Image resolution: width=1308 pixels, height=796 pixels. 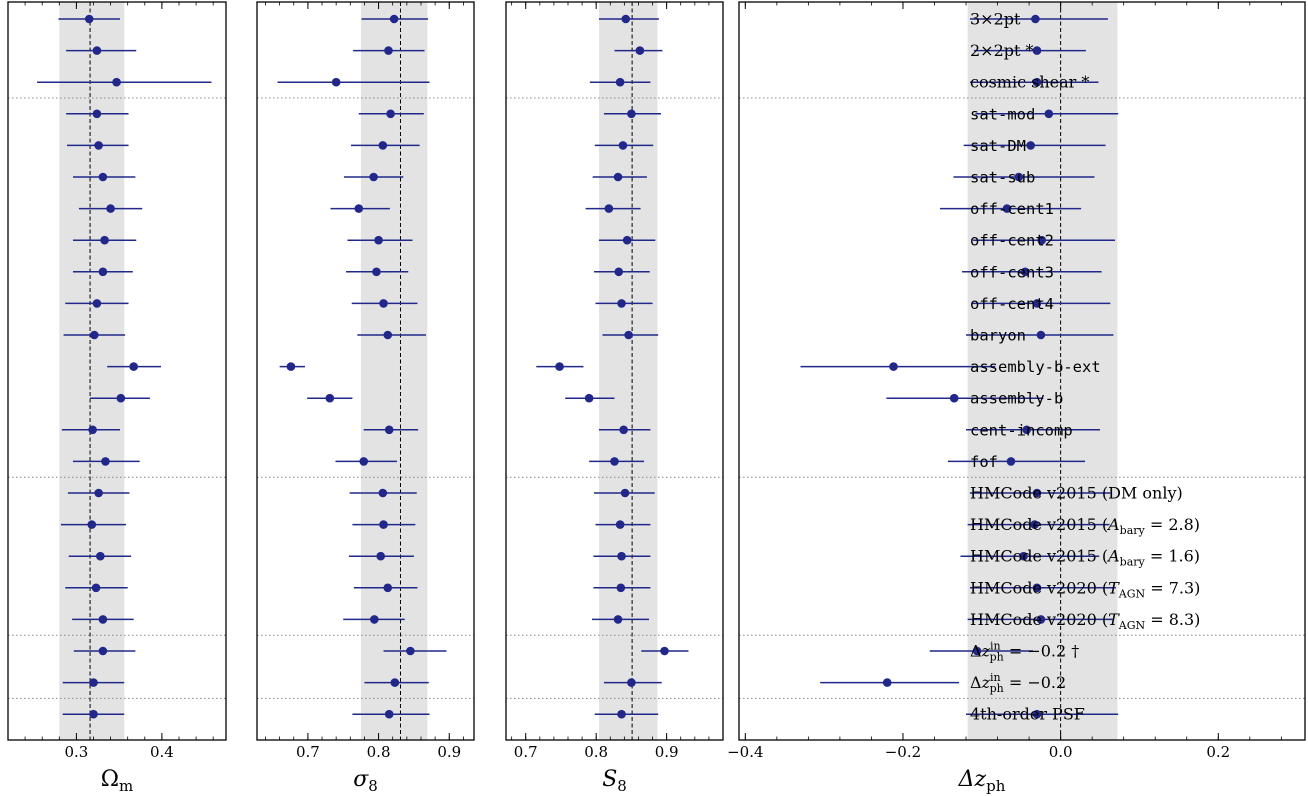 I want to click on row-label: 2×2pt *, so click(x=1002, y=50).